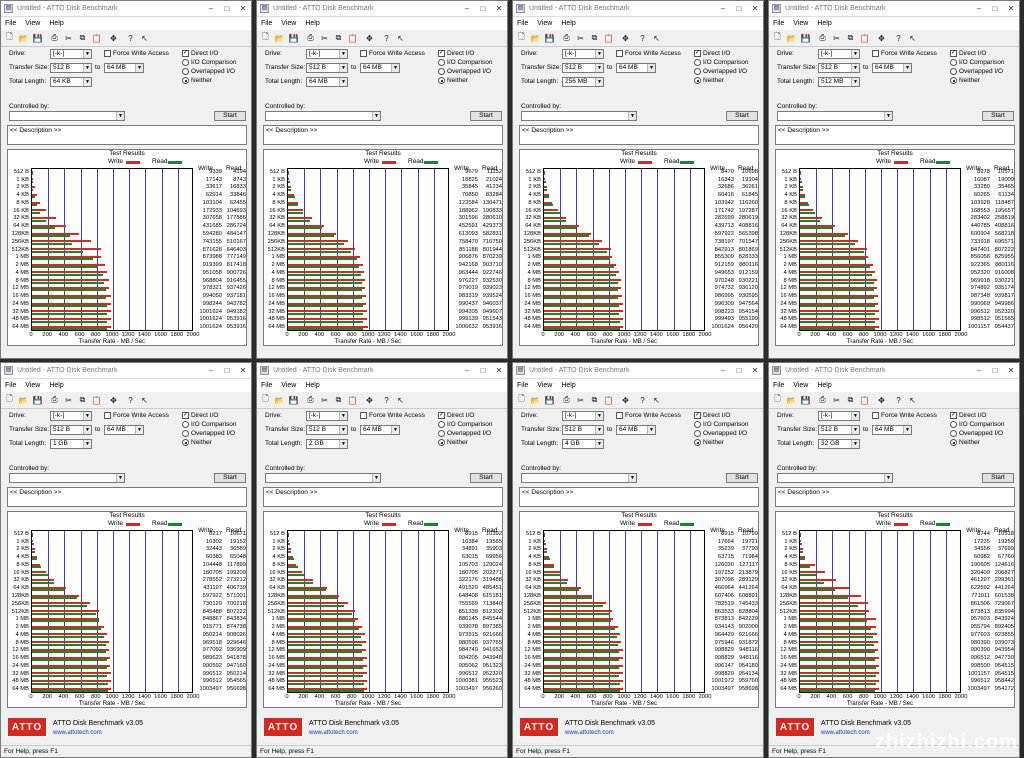 This screenshot has height=758, width=1024. Describe the element at coordinates (845, 733) in the screenshot. I see `website-link: www.attotech.com` at that location.